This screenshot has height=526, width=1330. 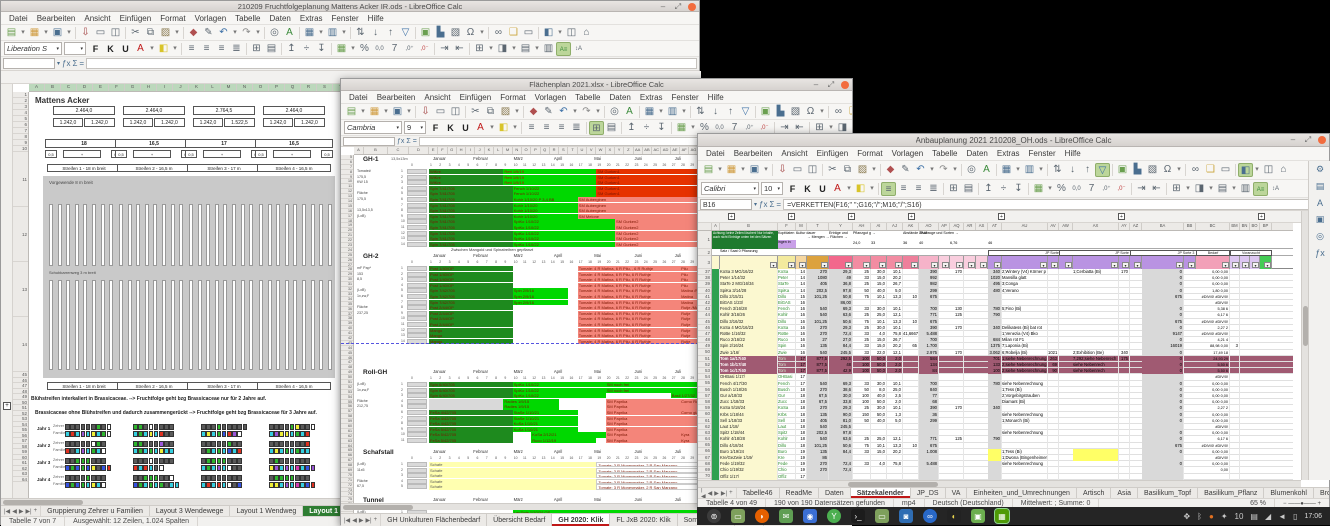 I want to click on data-cell: Ruco, so click(x=787, y=340).